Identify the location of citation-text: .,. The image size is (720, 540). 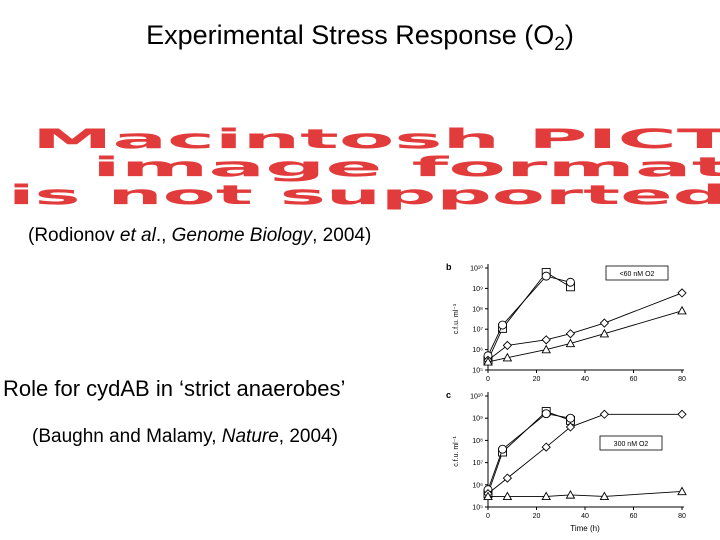
(163, 235).